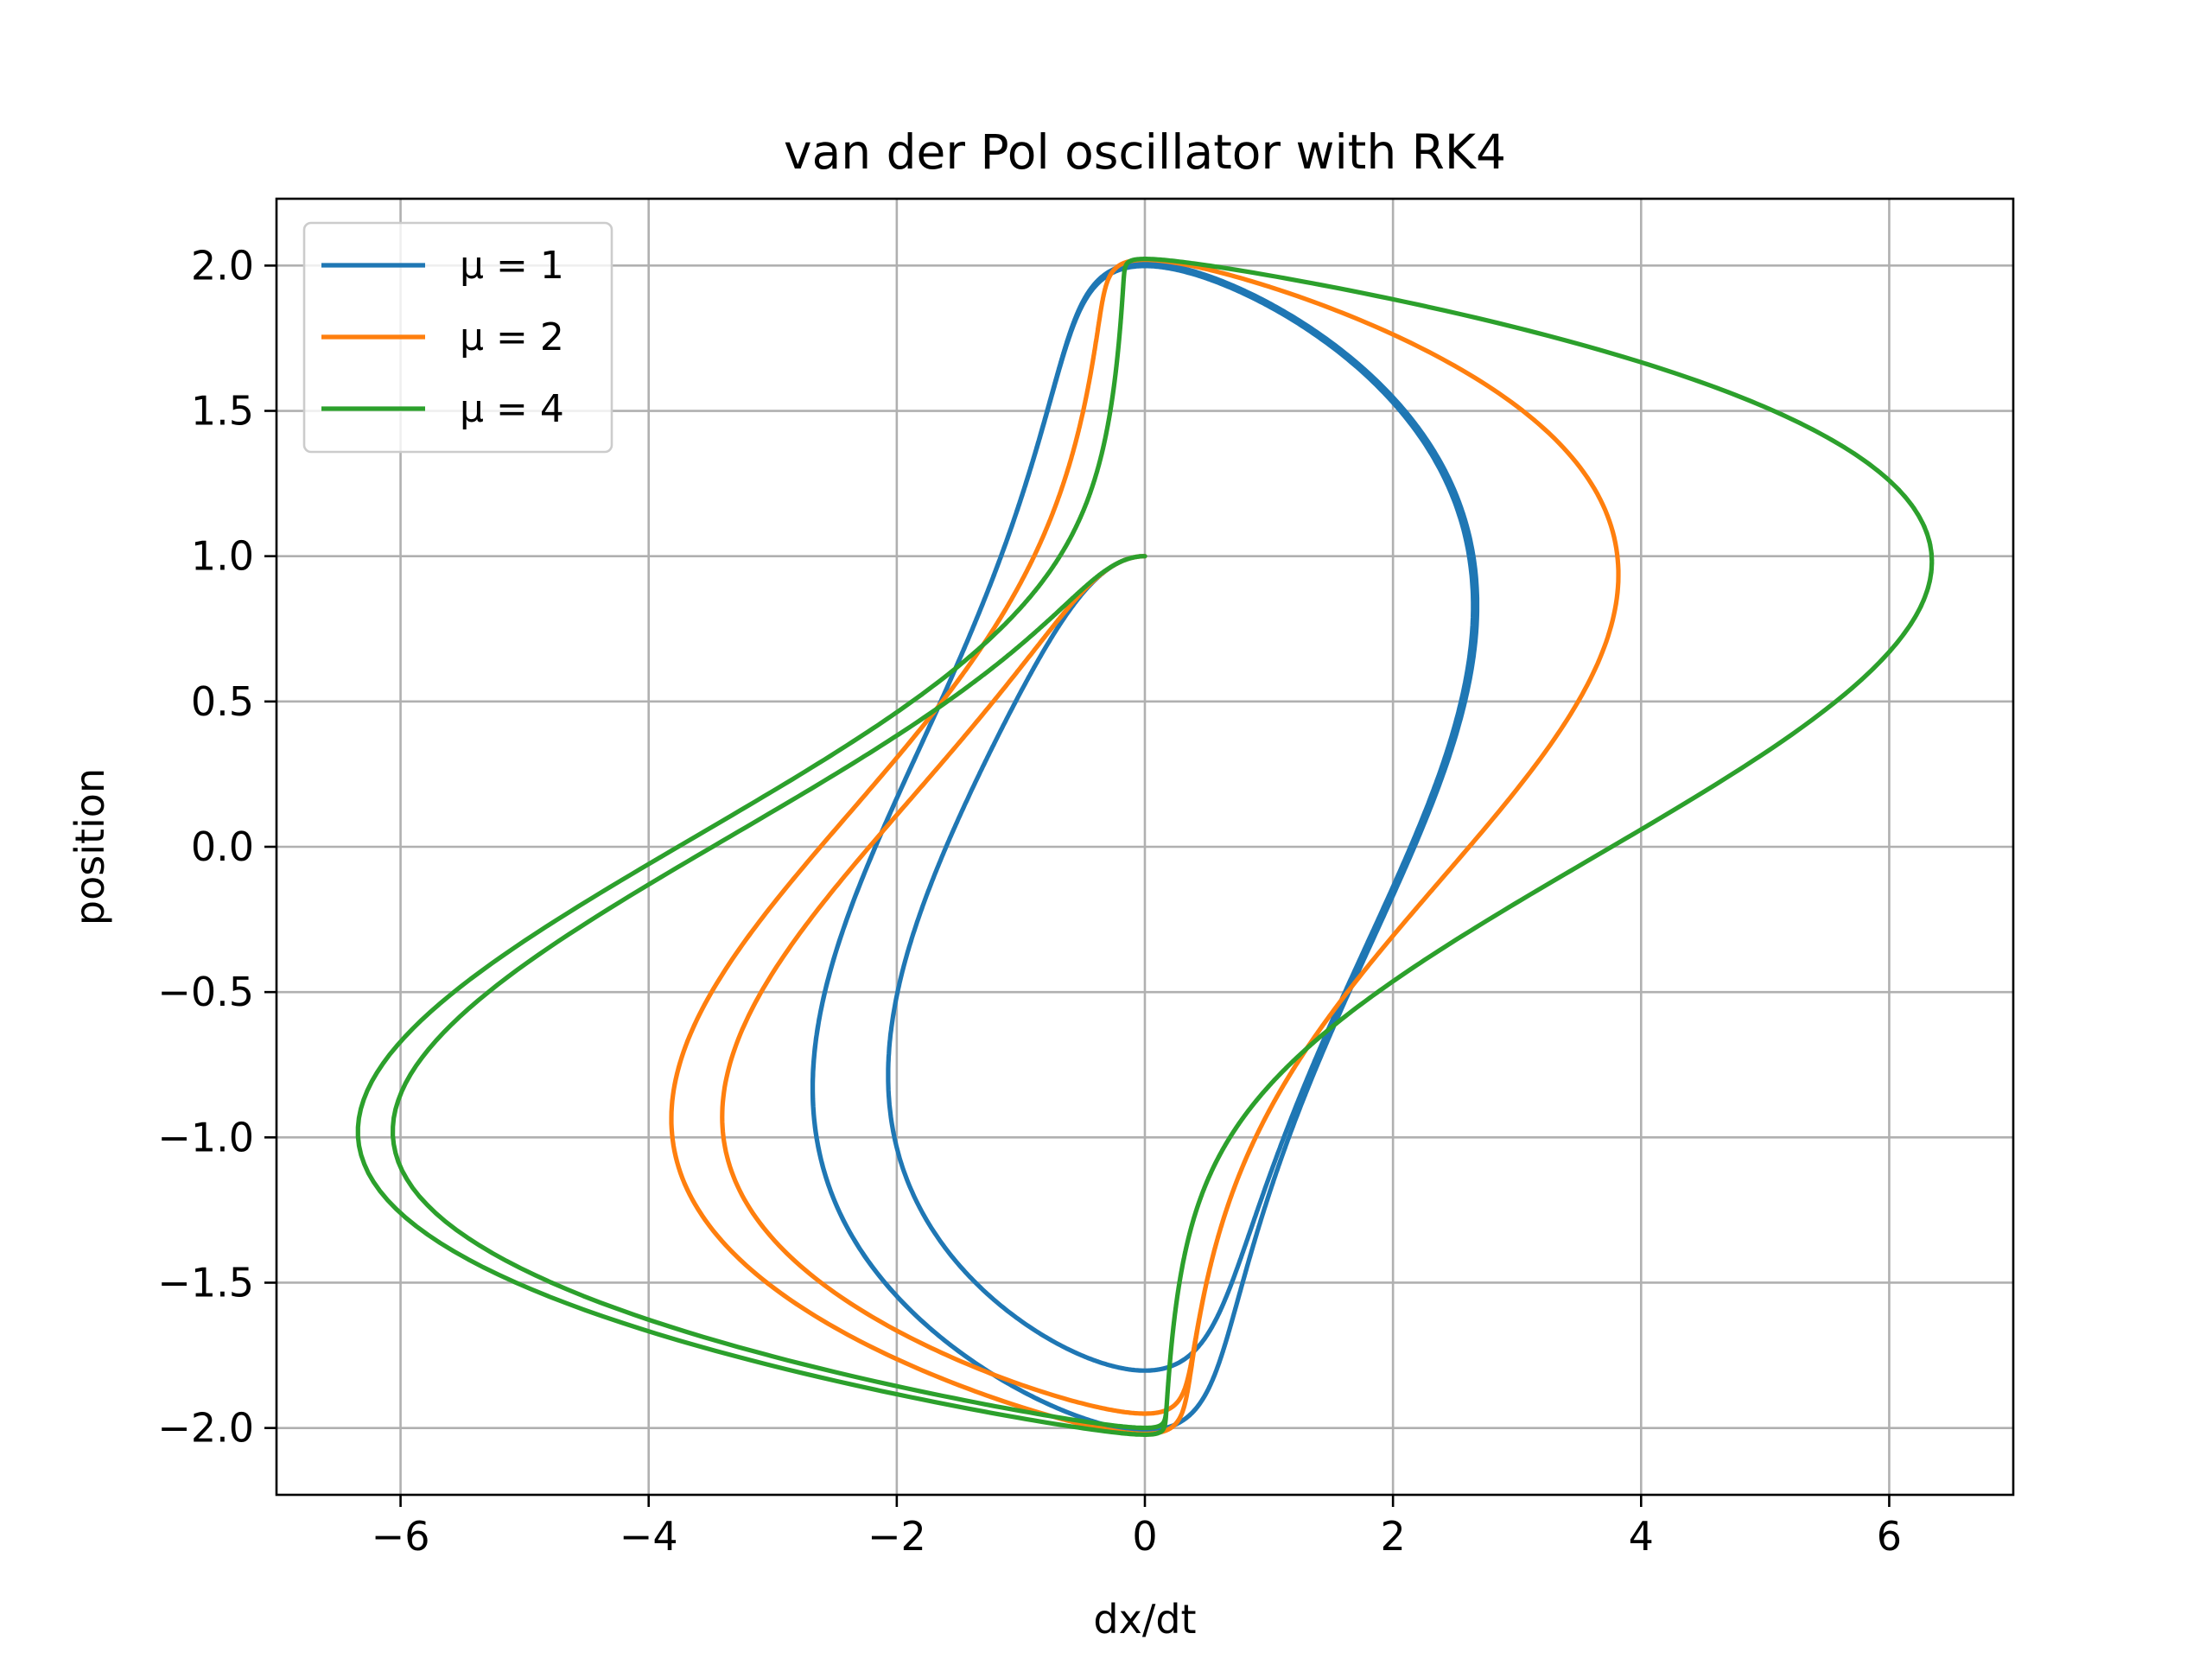 This screenshot has width=2212, height=1659. I want to click on y-tick-label: −0.5, so click(205, 992).